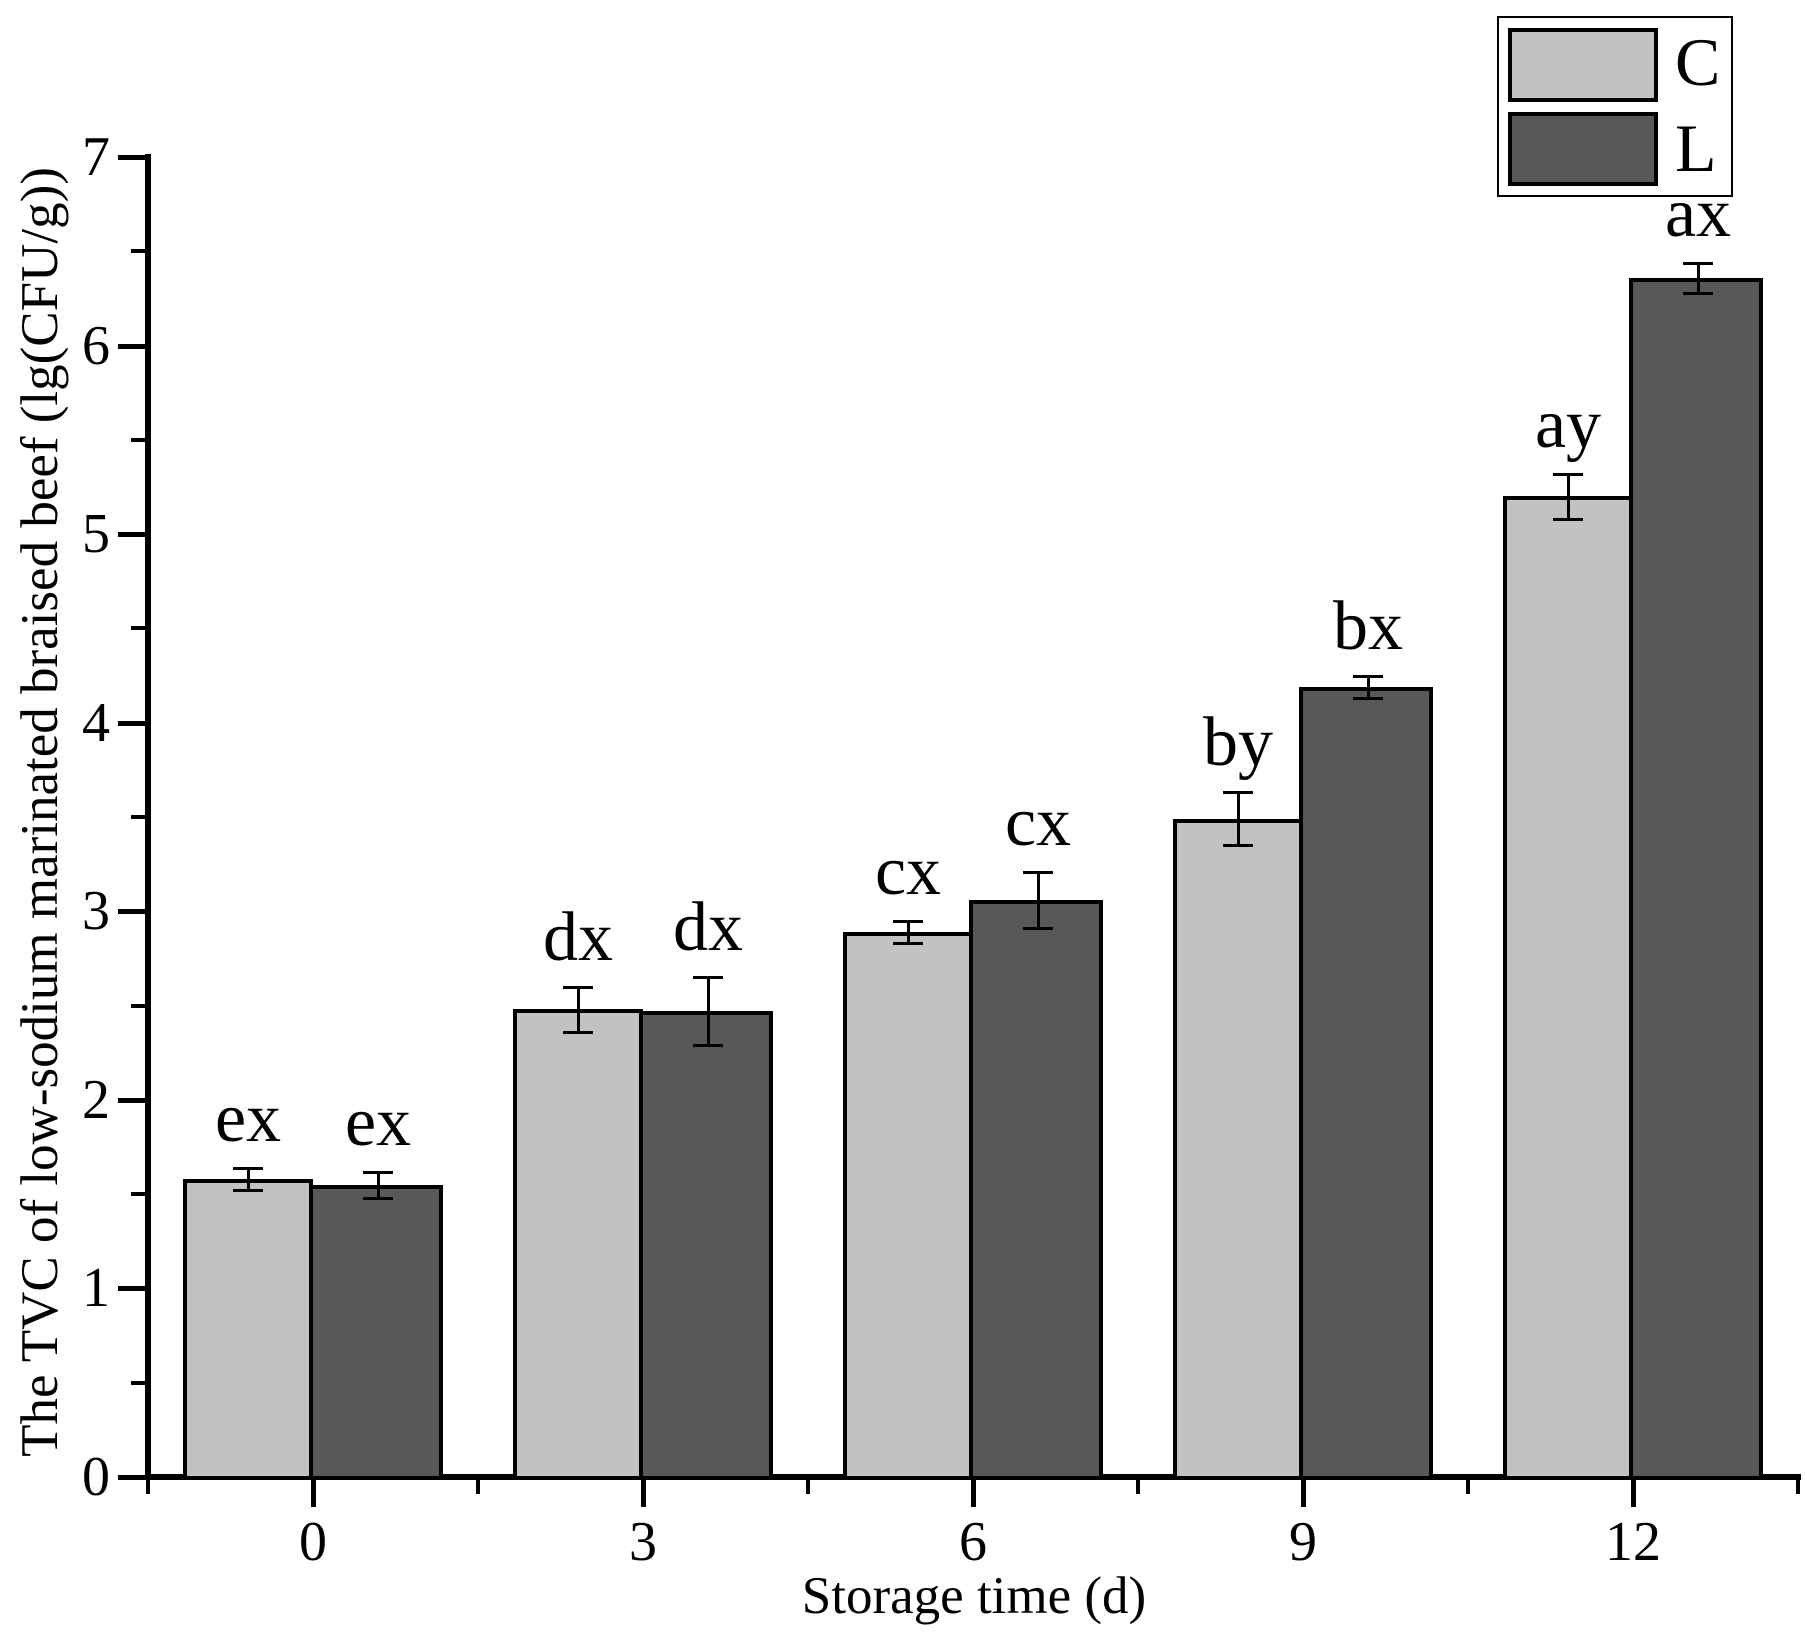  Describe the element at coordinates (1368, 626) in the screenshot. I see `bar-annotation: bx` at that location.